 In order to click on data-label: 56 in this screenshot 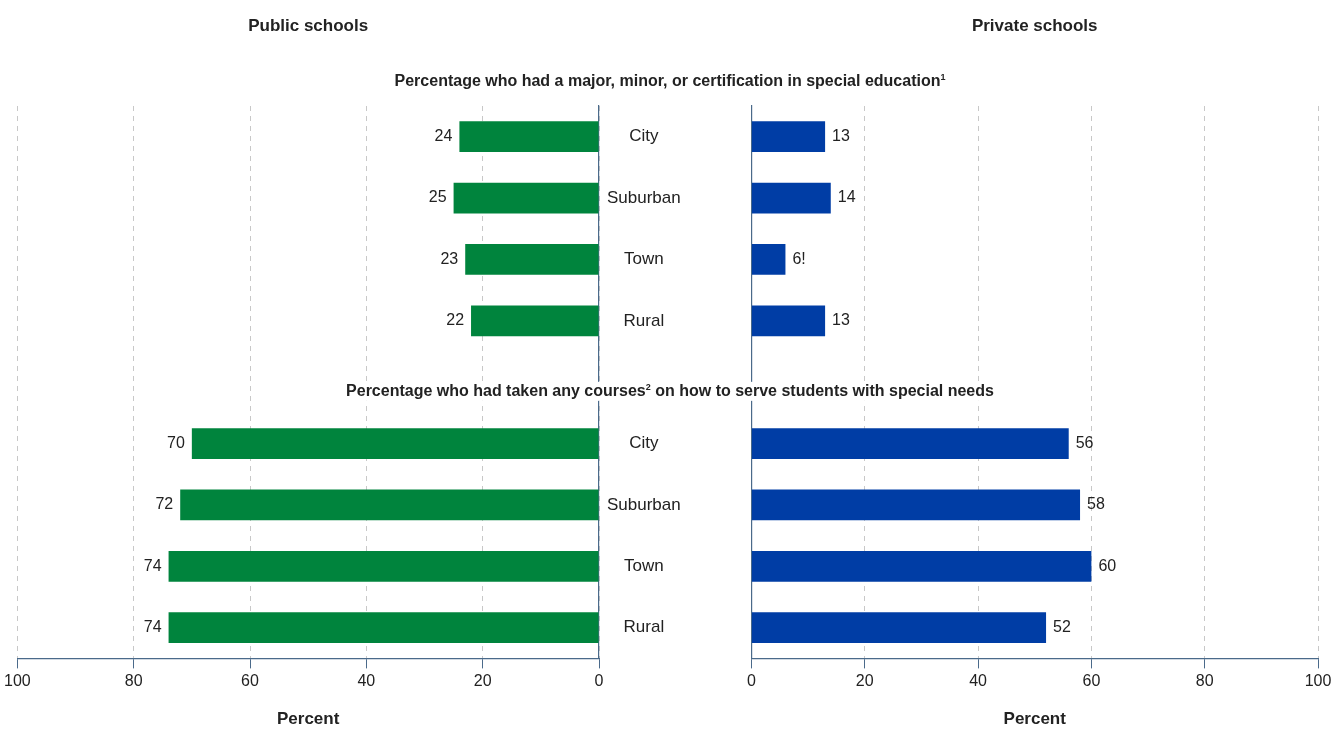, I will do `click(1084, 442)`.